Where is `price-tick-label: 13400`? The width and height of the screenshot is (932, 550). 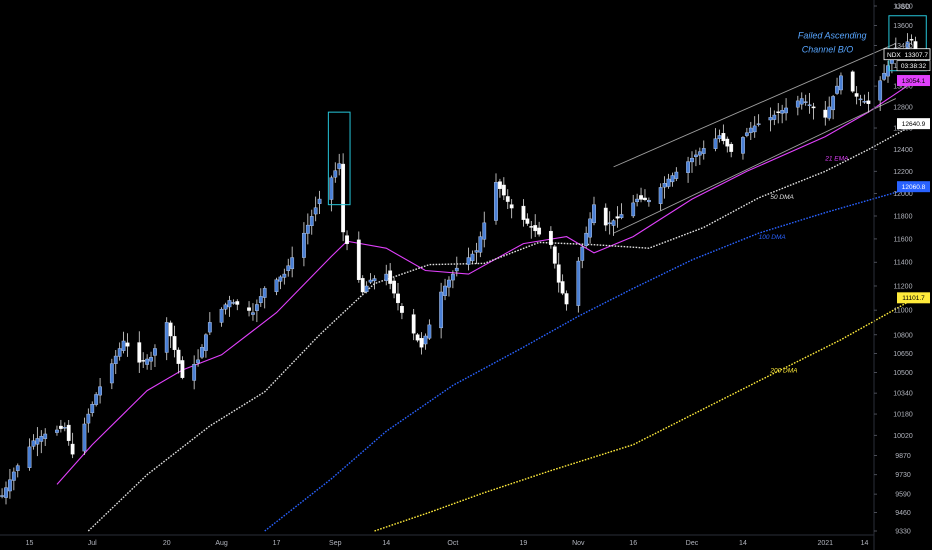 price-tick-label: 13400 is located at coordinates (903, 46).